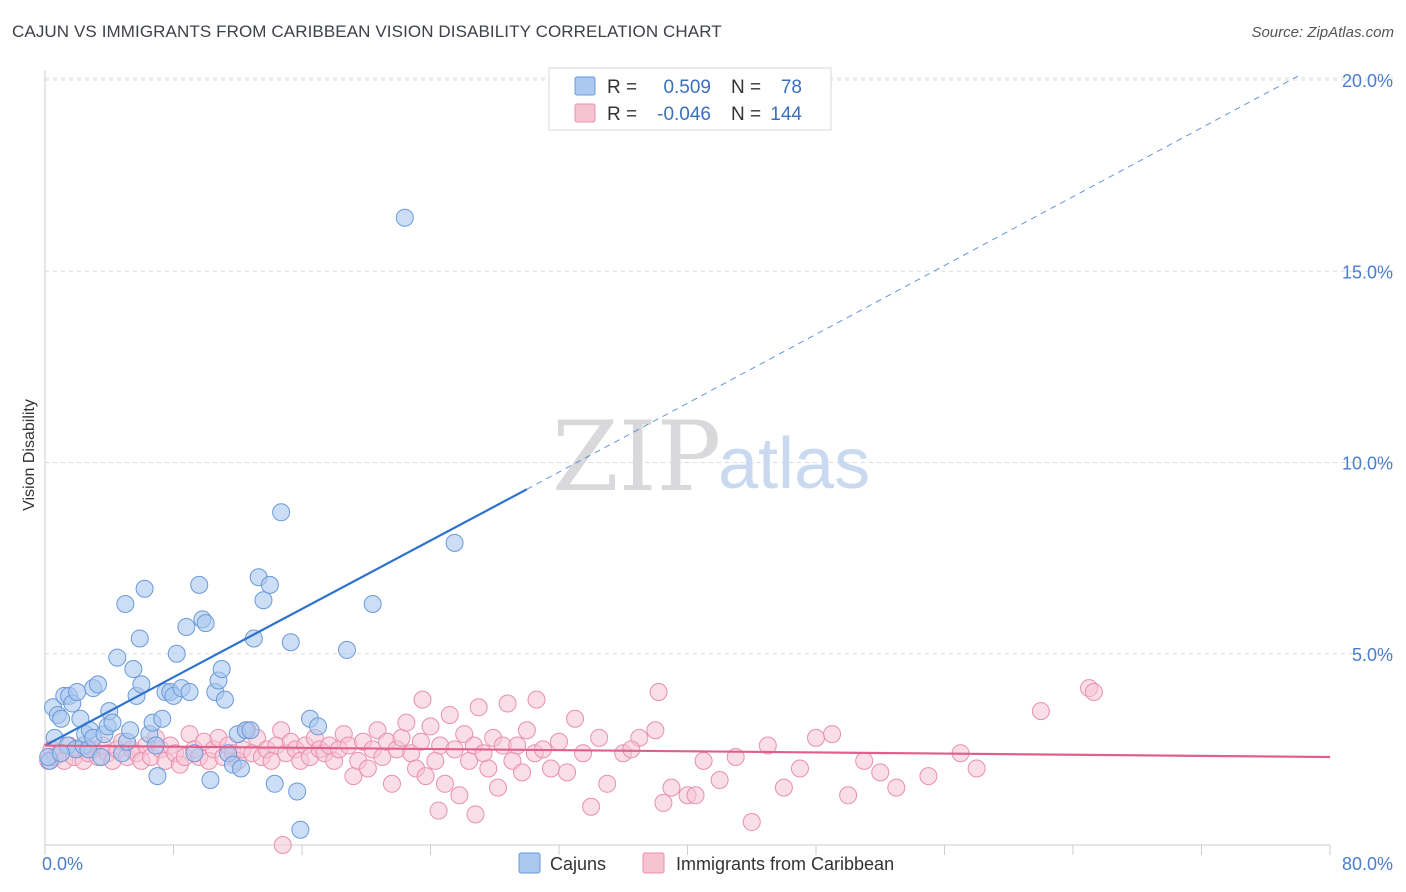 Image resolution: width=1406 pixels, height=892 pixels. What do you see at coordinates (690, 99) in the screenshot?
I see `stats-legend: R = 0.509 N = 78 R = -0.046 N = 144` at bounding box center [690, 99].